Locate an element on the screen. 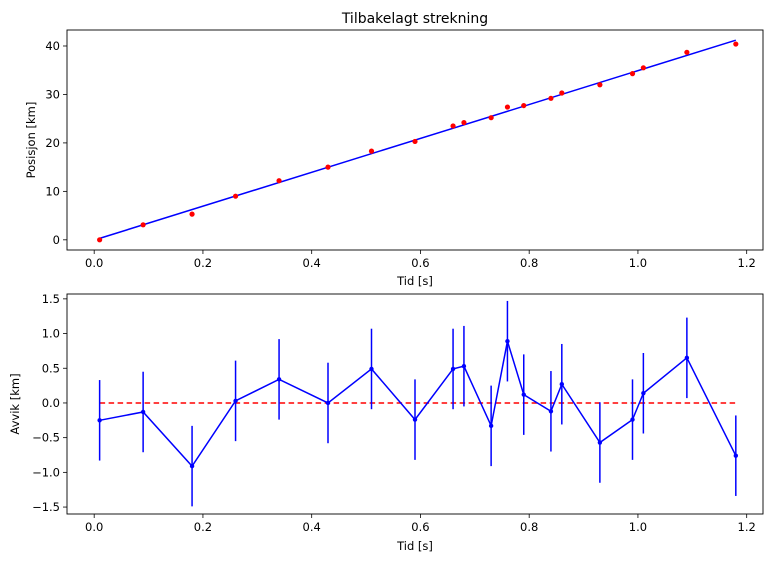  position-plot-xtick-label: 0.4 is located at coordinates (312, 263).